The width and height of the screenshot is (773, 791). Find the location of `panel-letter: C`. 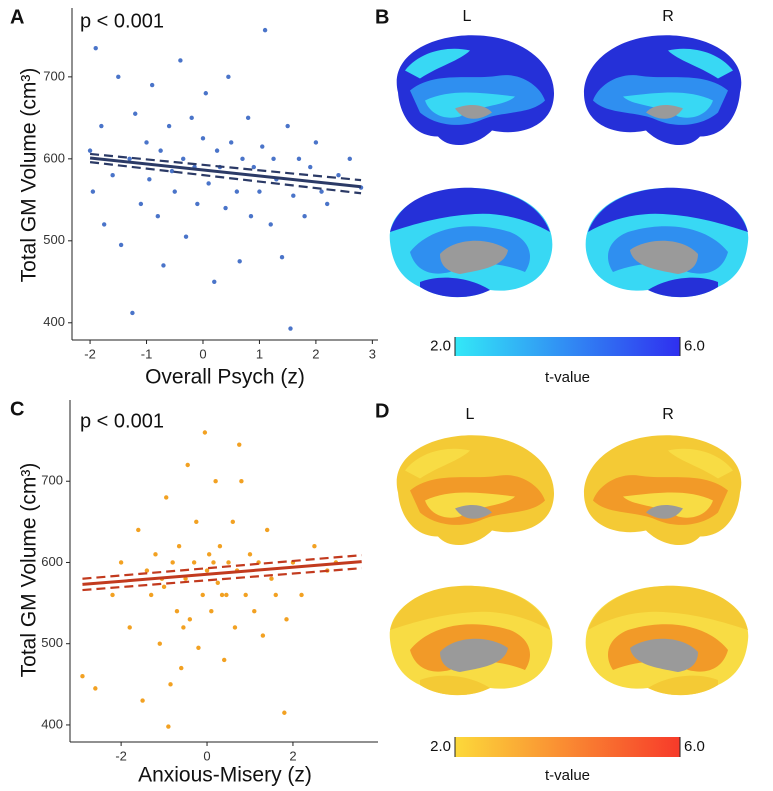

panel-letter: C is located at coordinates (17, 409).